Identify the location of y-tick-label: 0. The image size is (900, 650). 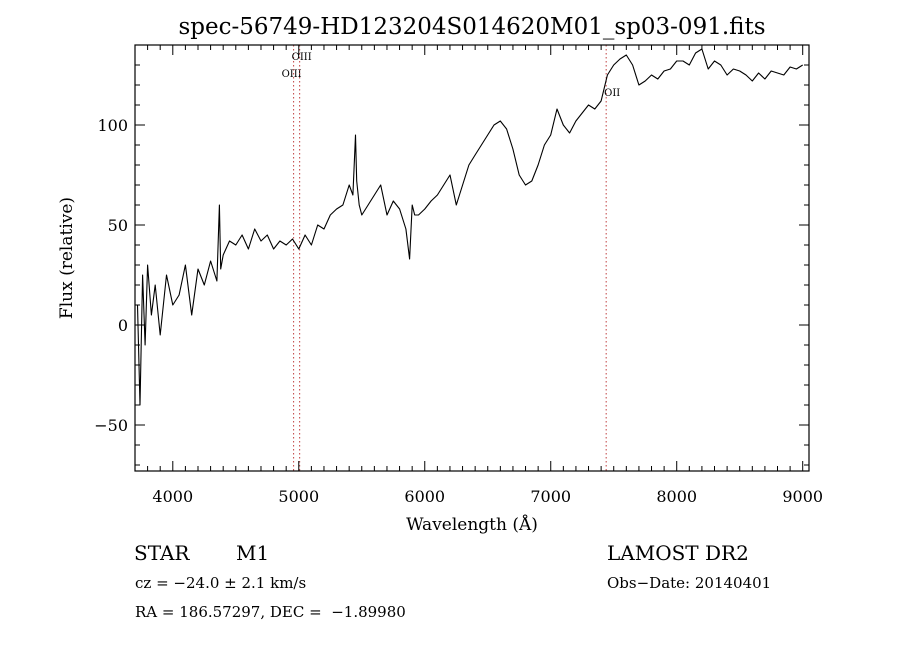
(123, 325).